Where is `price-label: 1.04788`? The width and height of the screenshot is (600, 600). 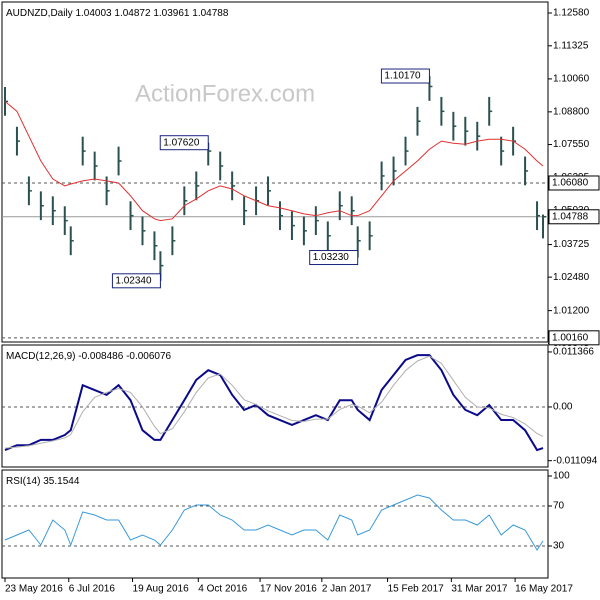
price-label: 1.04788 is located at coordinates (570, 216).